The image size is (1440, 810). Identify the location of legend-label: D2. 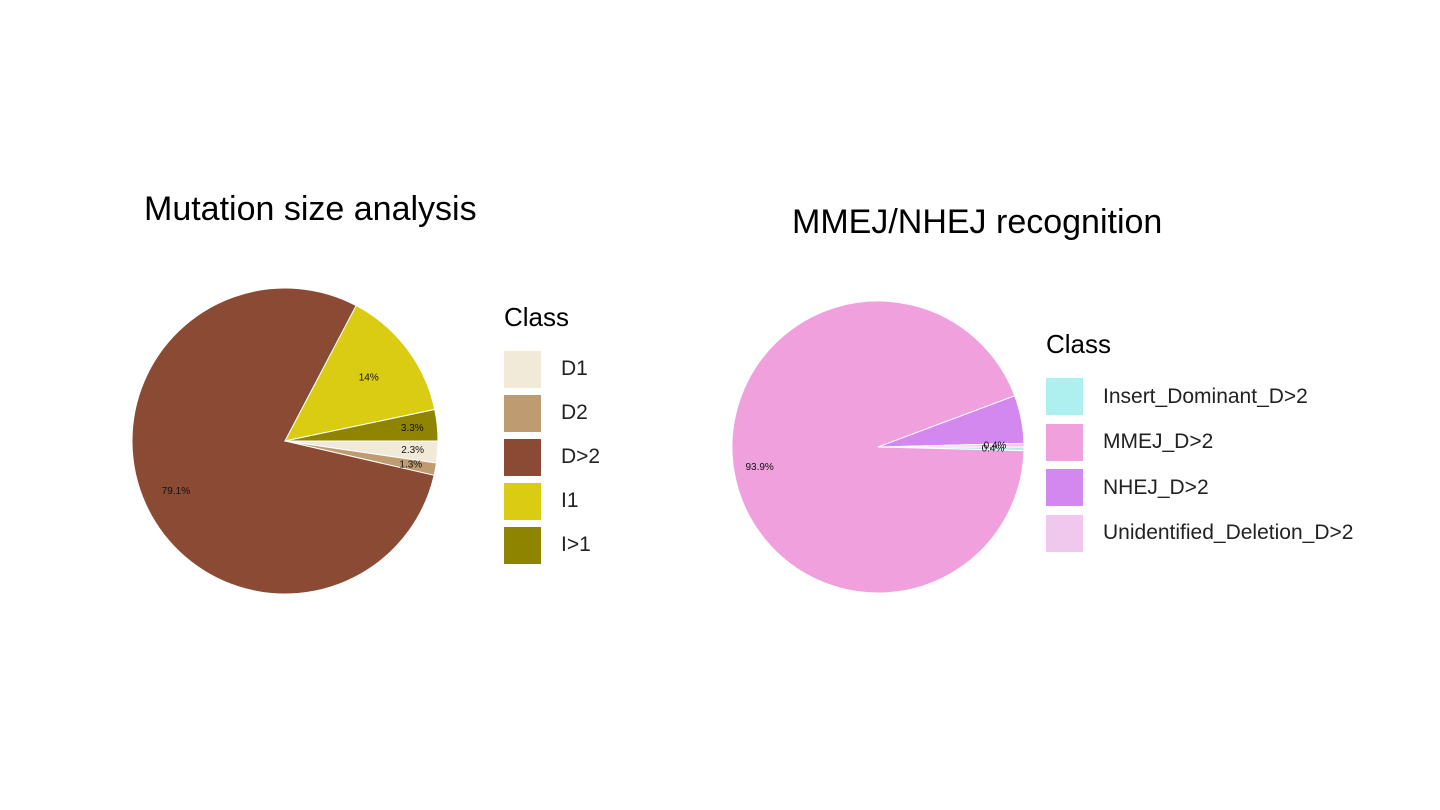
(574, 412).